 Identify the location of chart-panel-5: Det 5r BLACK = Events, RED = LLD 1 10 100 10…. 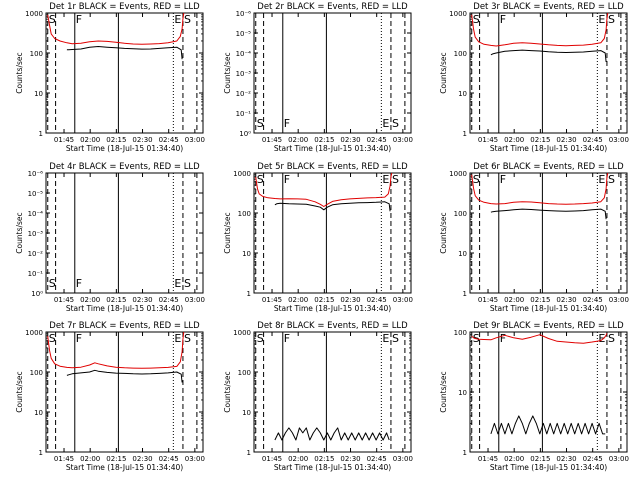
(318, 237).